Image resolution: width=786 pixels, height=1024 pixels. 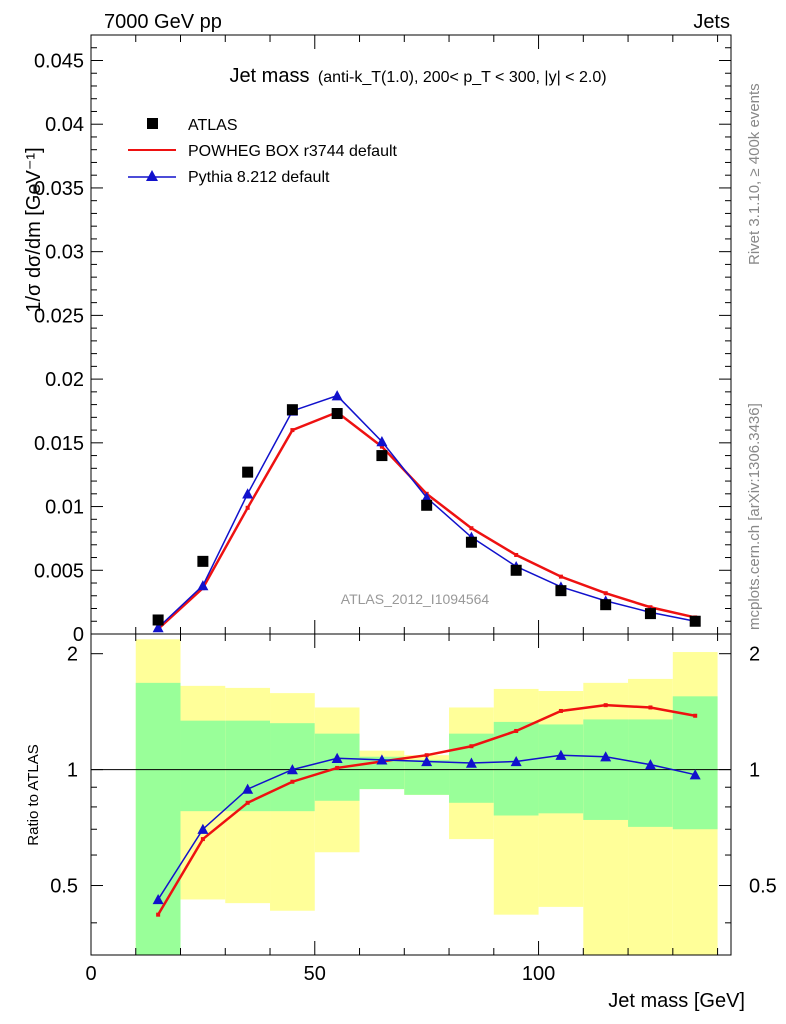 What do you see at coordinates (259, 177) in the screenshot?
I see `legend-pythia-label: Pythia 8.212 default` at bounding box center [259, 177].